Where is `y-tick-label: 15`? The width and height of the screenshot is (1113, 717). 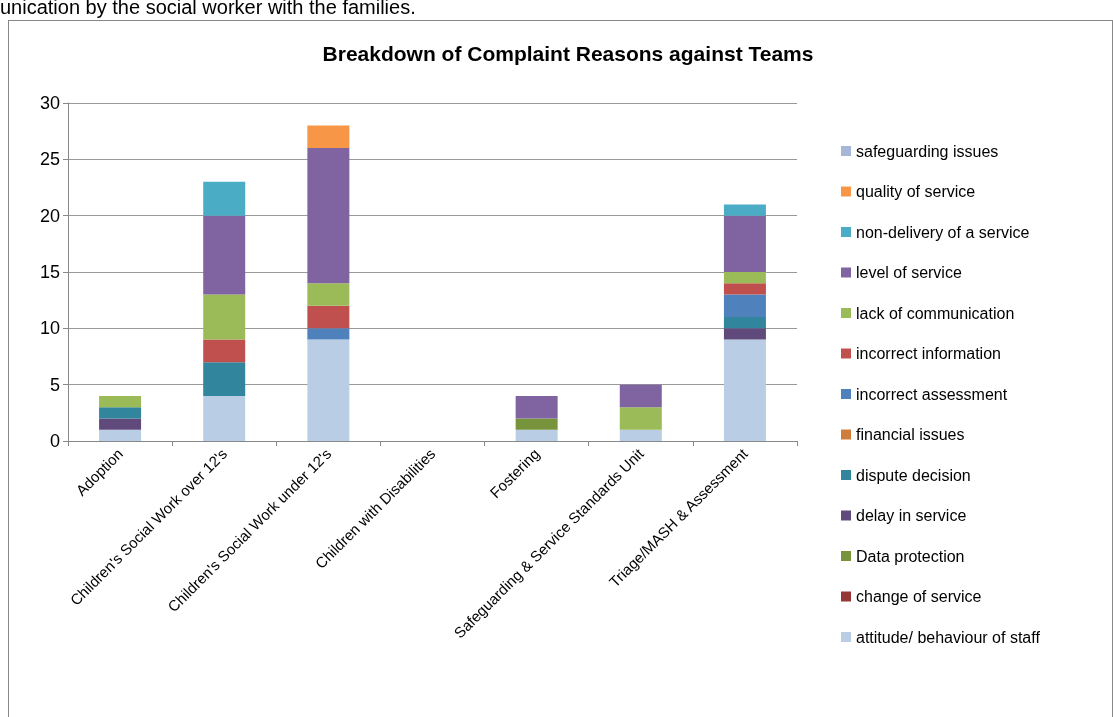
y-tick-label: 15 is located at coordinates (49, 272).